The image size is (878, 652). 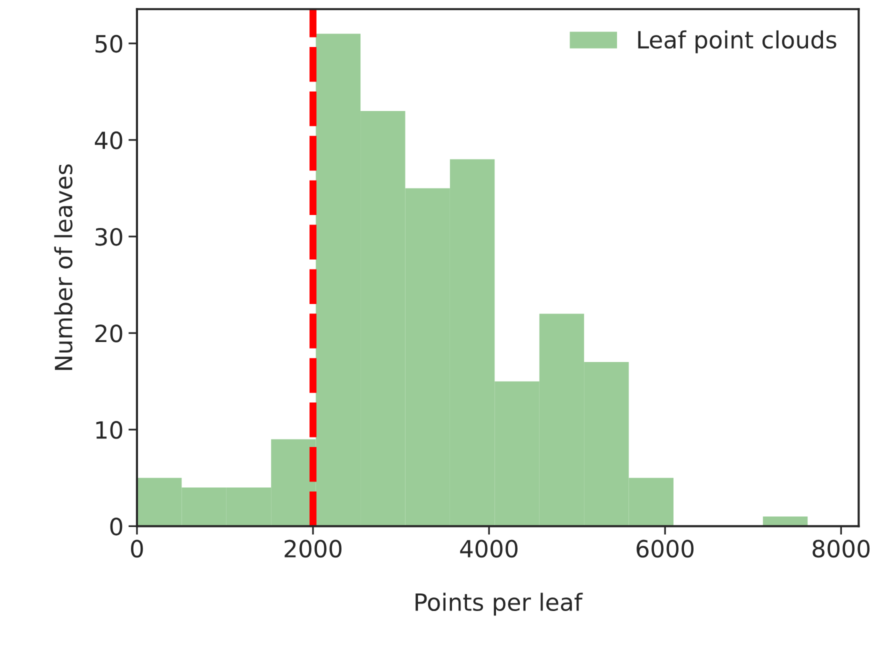 What do you see at coordinates (665, 549) in the screenshot?
I see `x-tick-label: 6000` at bounding box center [665, 549].